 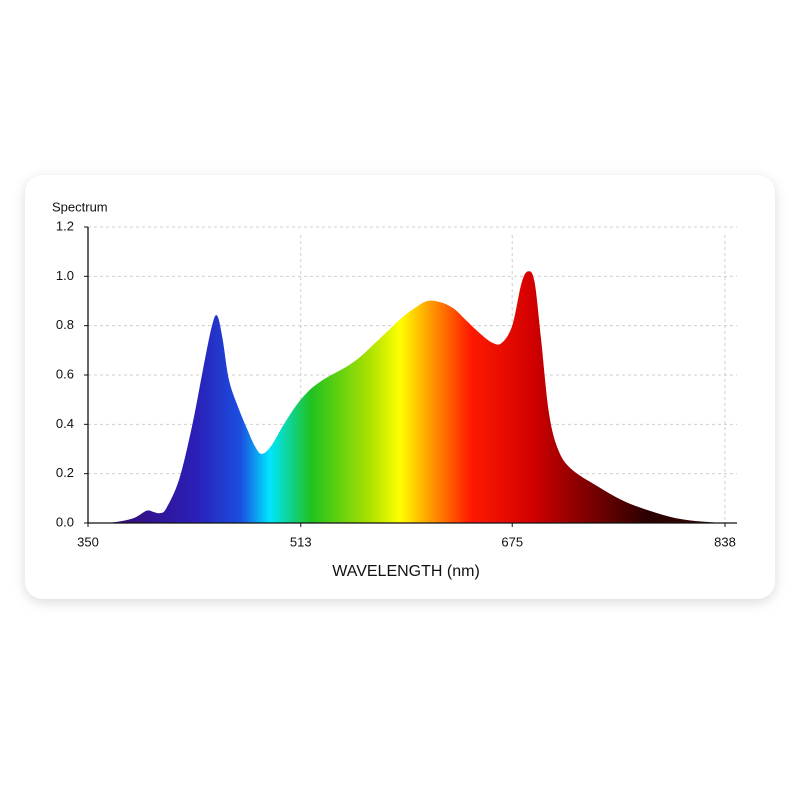 I want to click on x-tick-label: 675, so click(x=512, y=541).